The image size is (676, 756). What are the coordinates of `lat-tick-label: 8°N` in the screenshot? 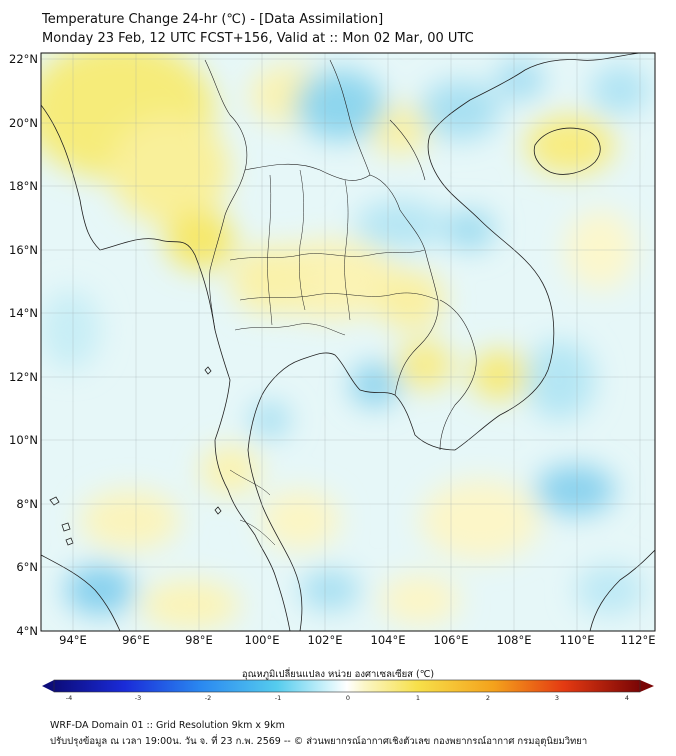 It's located at (27, 504).